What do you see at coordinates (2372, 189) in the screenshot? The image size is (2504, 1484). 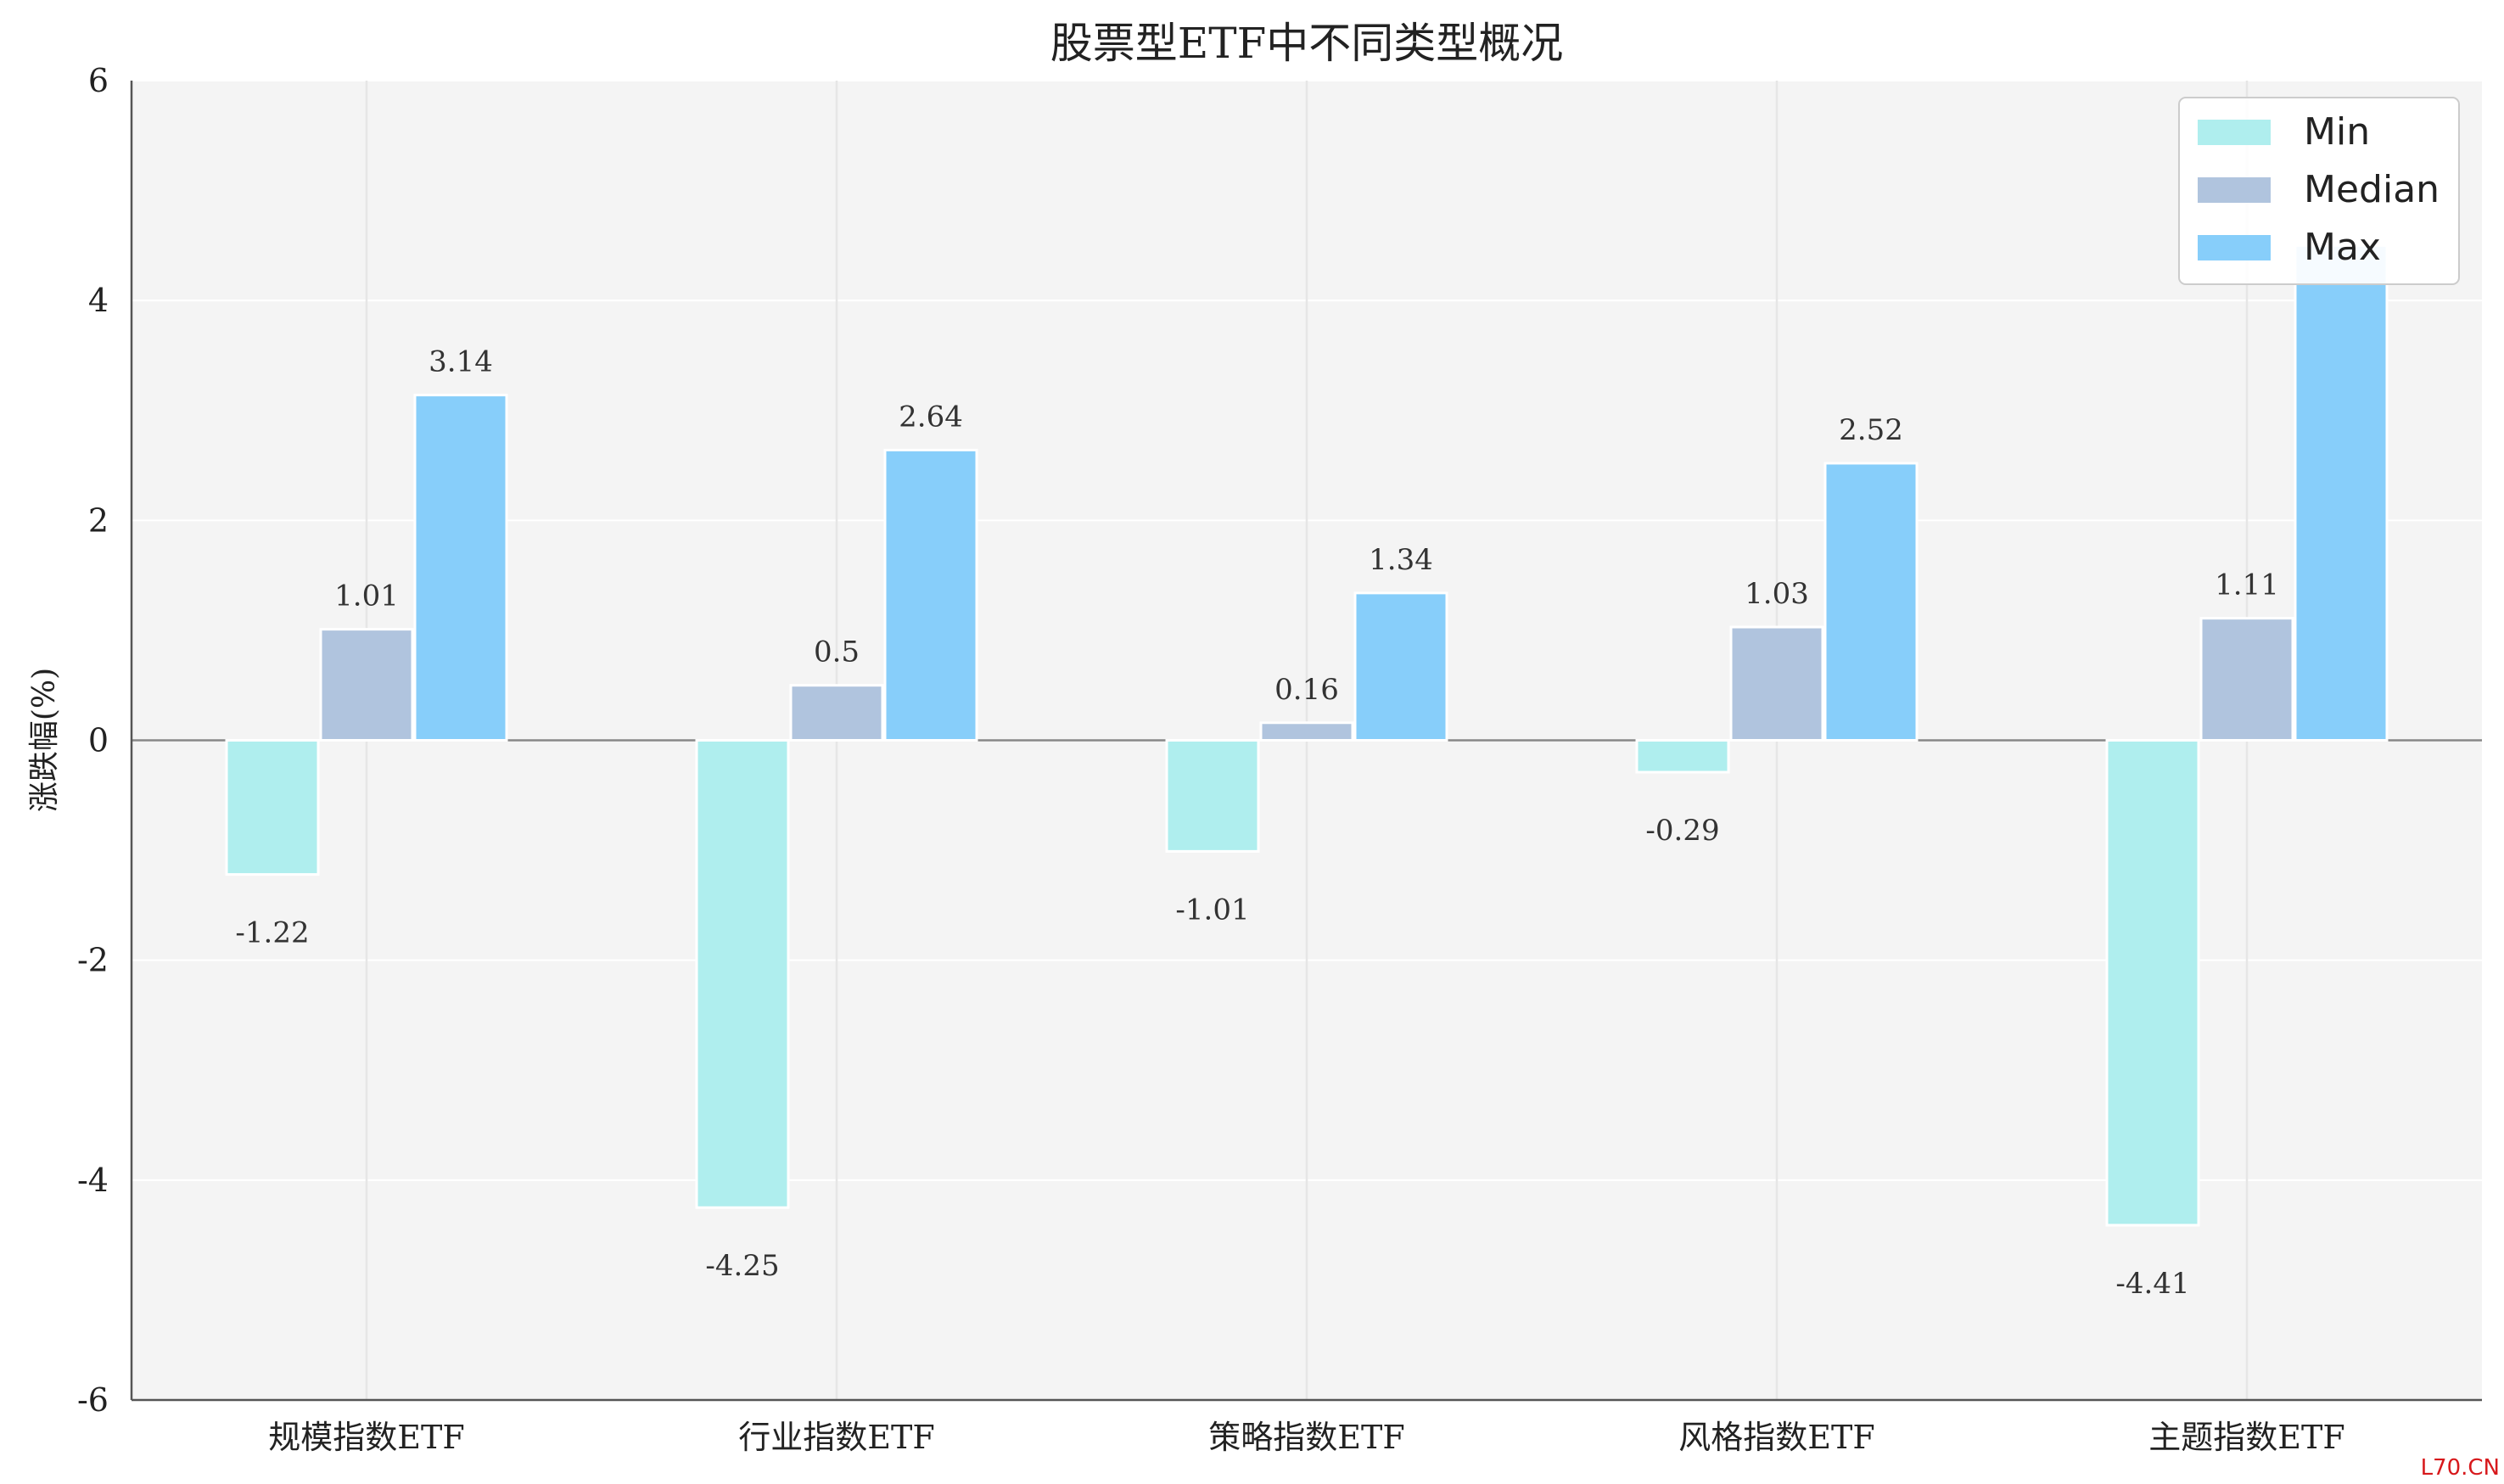 I see `legend-label-median: Median` at bounding box center [2372, 189].